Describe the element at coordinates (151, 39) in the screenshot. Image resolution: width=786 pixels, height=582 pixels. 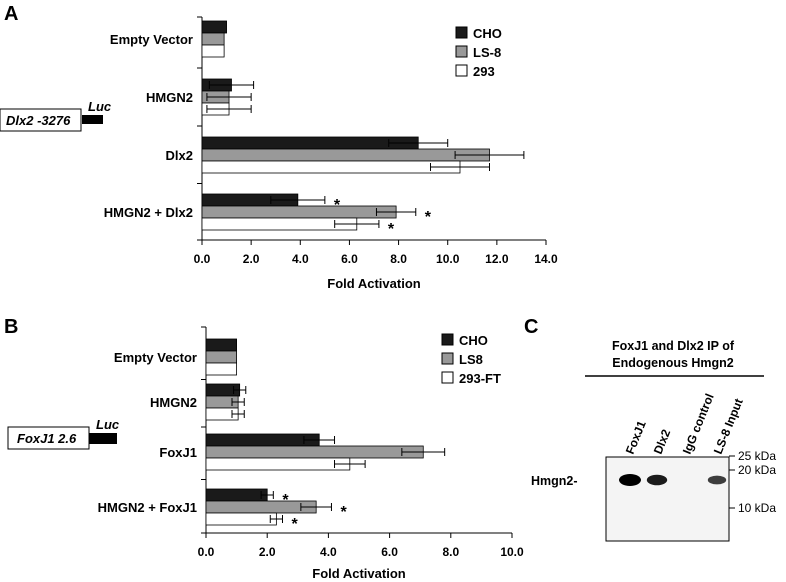
I see `chart-a-category-label-empty-vector: Empty Vector` at that location.